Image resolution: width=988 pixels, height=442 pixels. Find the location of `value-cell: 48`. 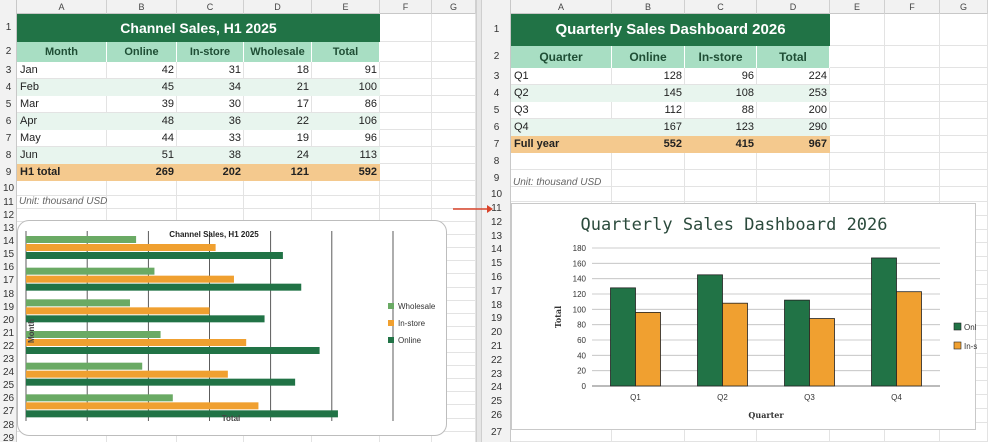

value-cell: 48 is located at coordinates (167, 121).